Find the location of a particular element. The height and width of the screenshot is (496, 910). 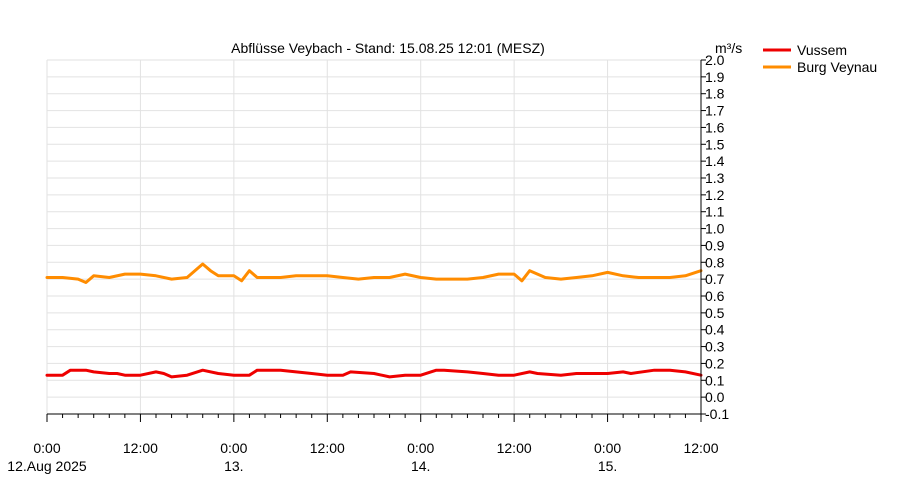

y-tick-label: 0.7 is located at coordinates (715, 279).